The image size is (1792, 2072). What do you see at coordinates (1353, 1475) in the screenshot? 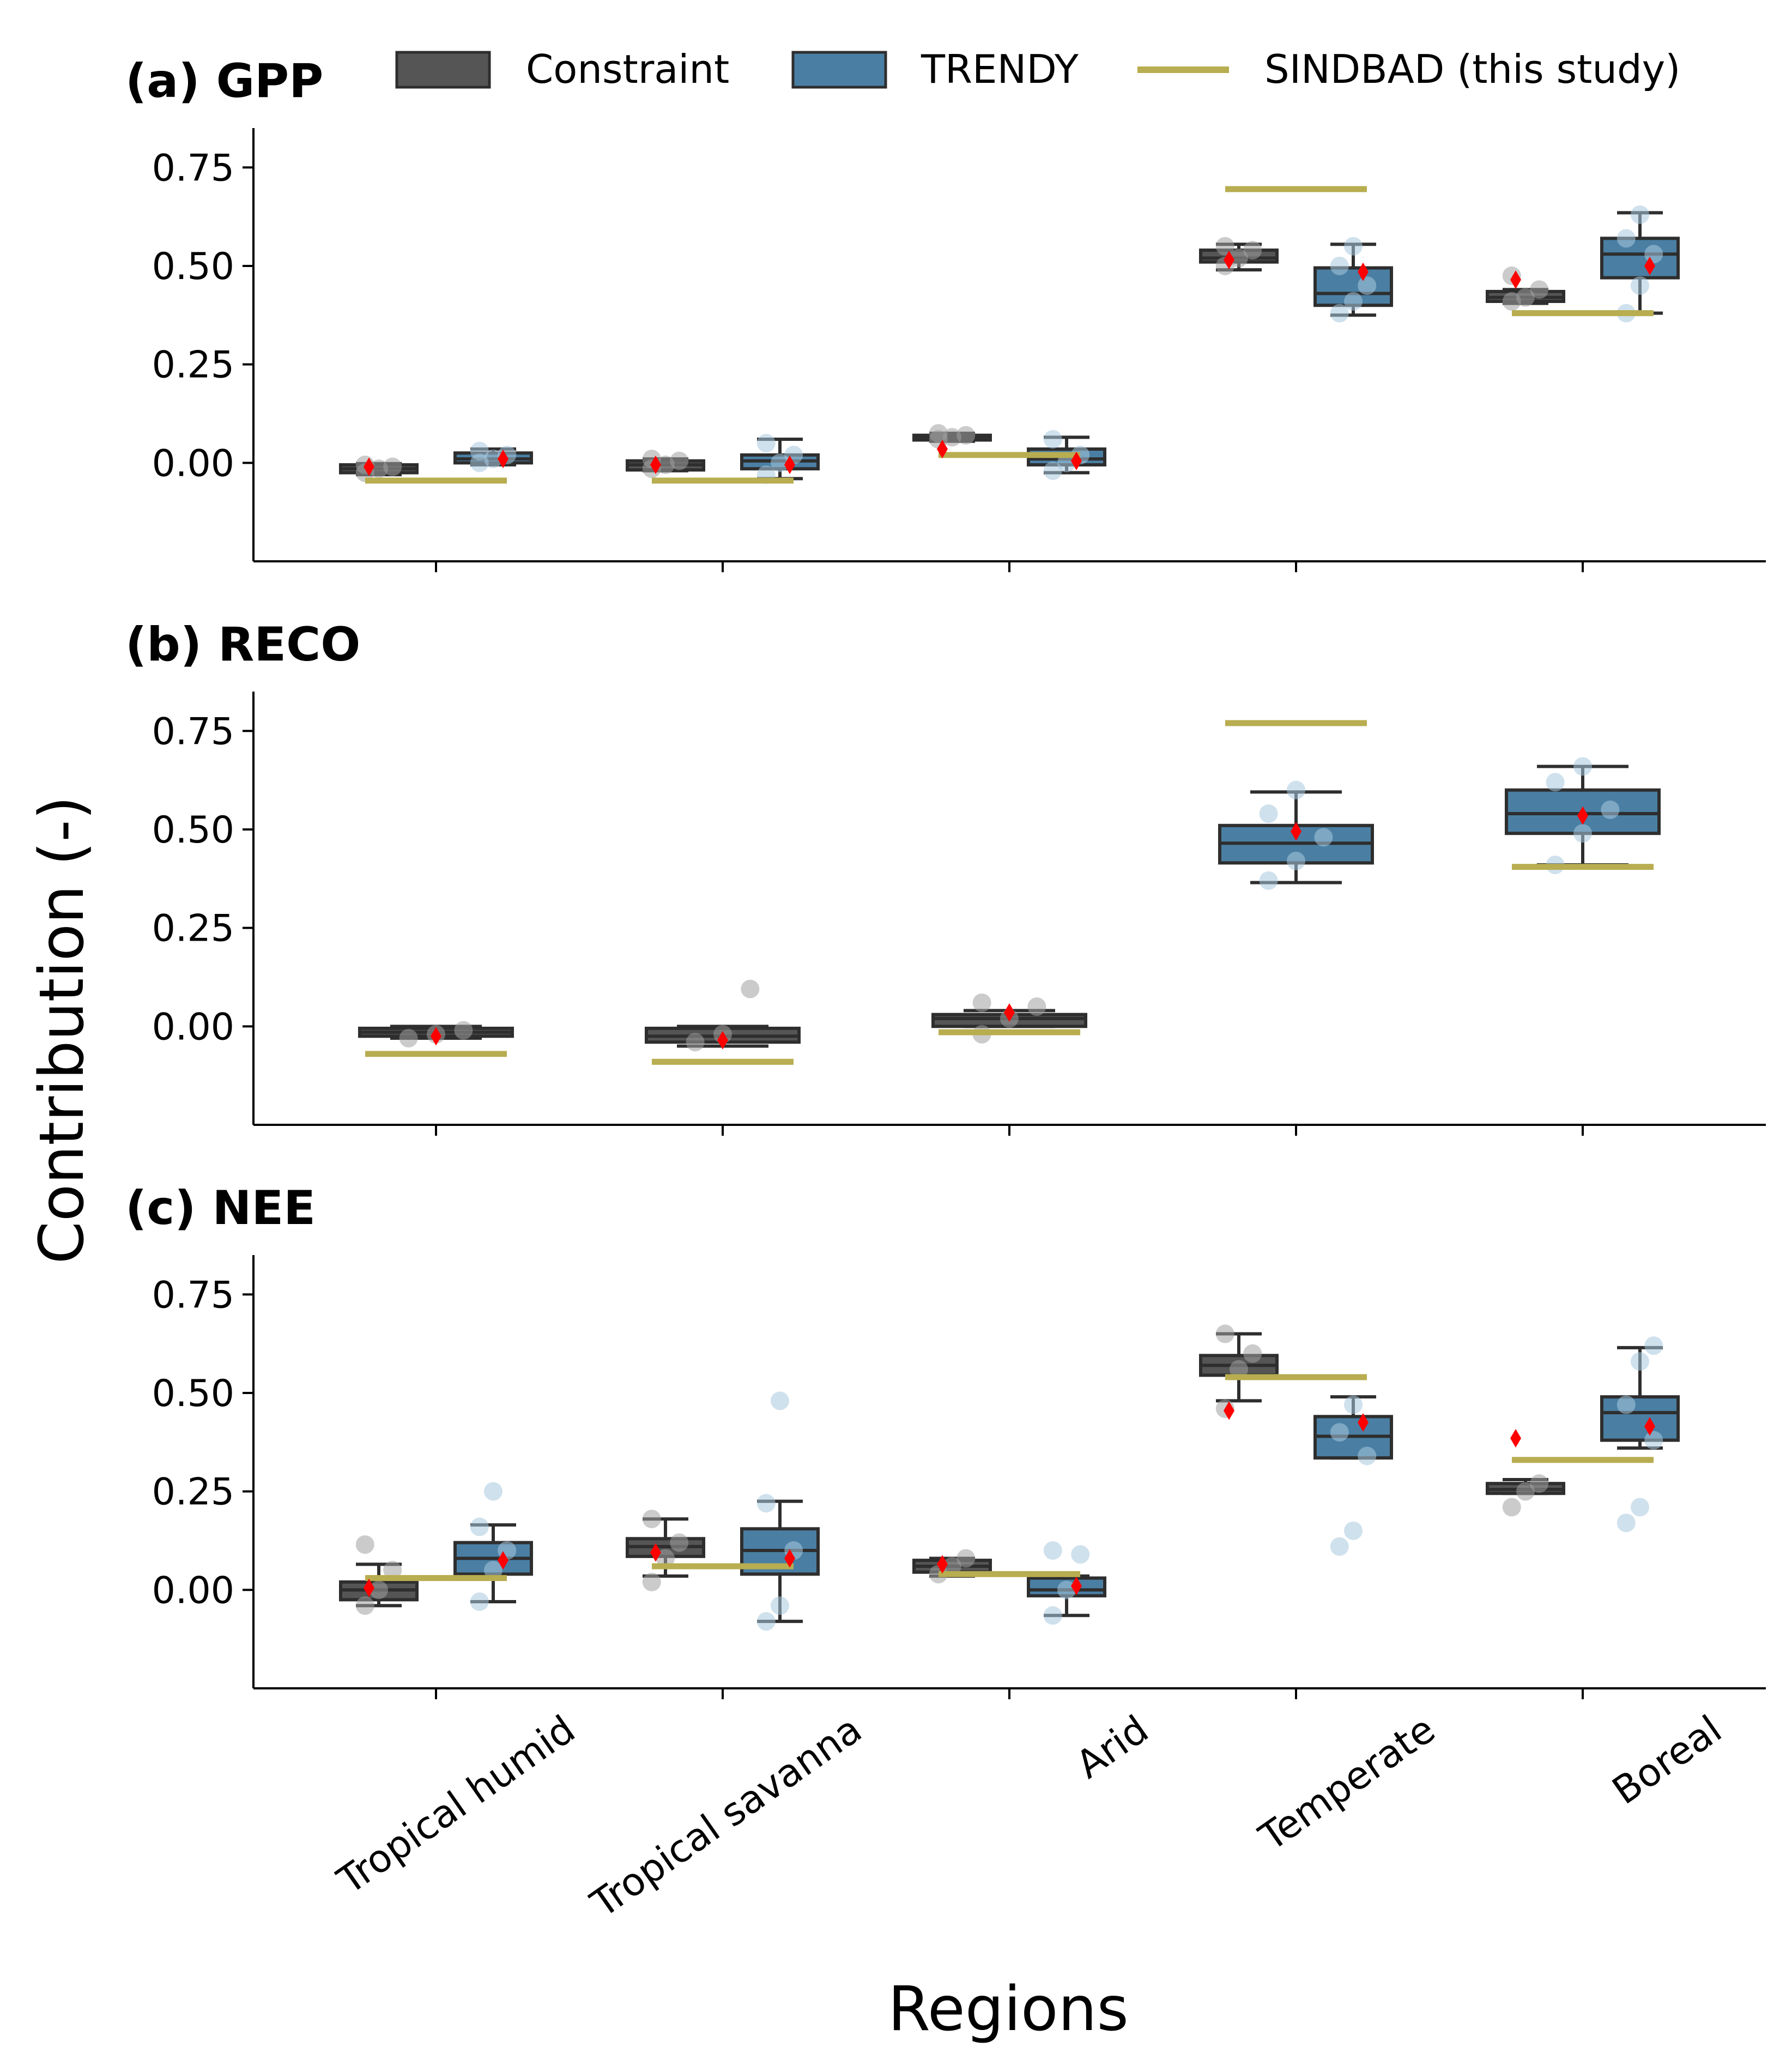
I see `trendy-box-temperate` at bounding box center [1353, 1475].